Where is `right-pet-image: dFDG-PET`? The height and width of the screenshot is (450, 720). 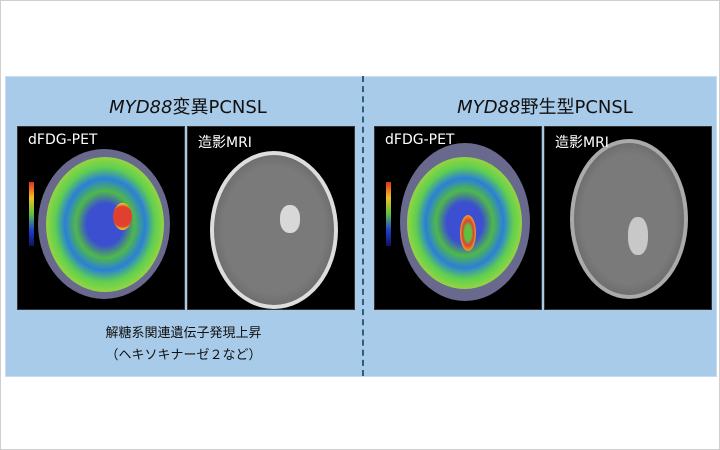 right-pet-image: dFDG-PET is located at coordinates (458, 218).